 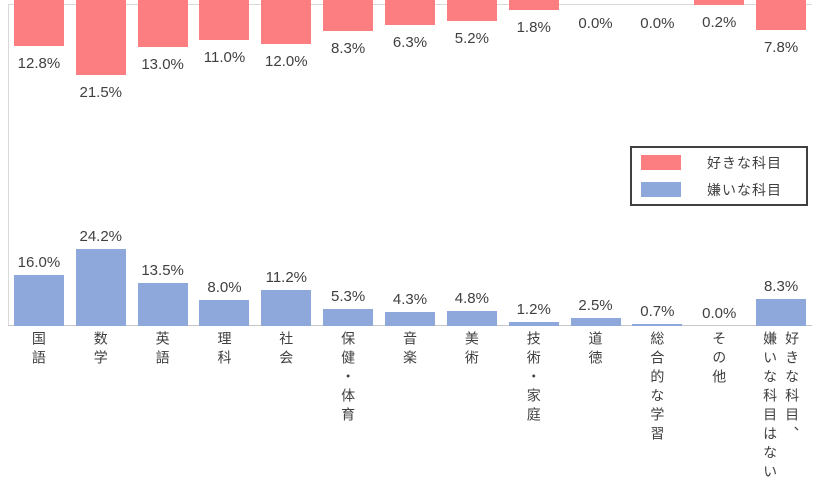 What do you see at coordinates (719, 22) in the screenshot?
I see `value-label-liked: 0.2%` at bounding box center [719, 22].